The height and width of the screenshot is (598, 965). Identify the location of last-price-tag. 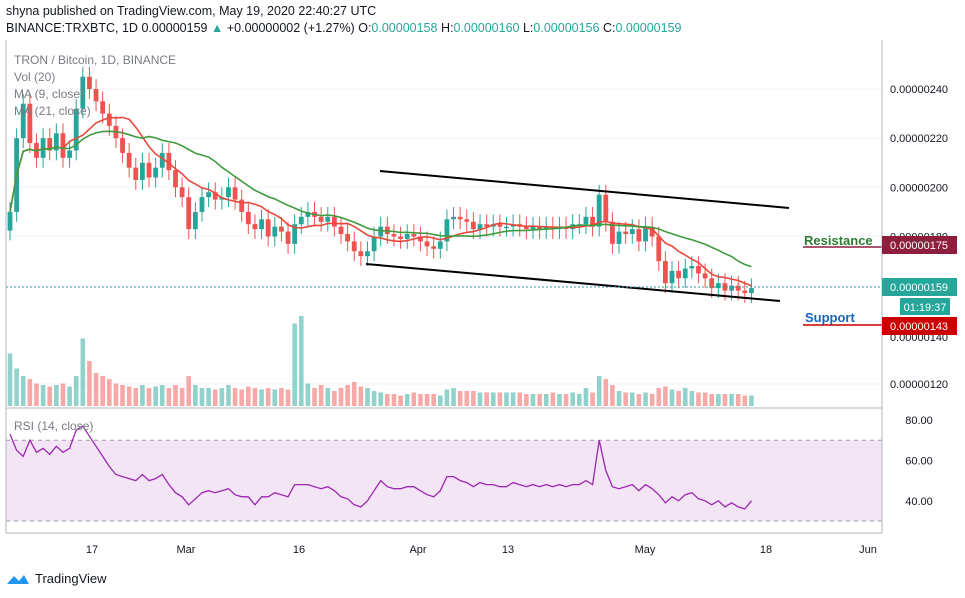
(919, 287).